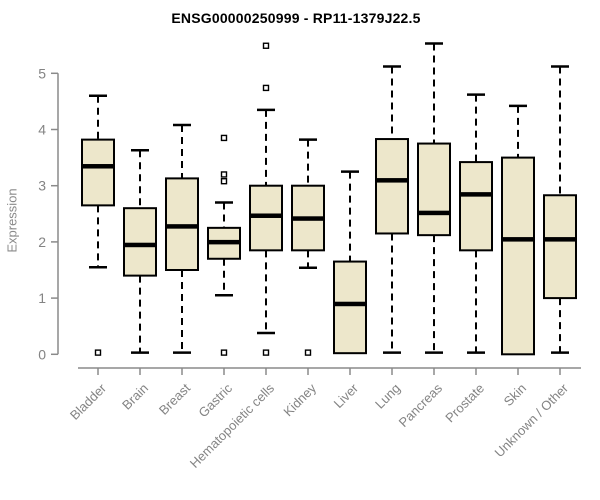  Describe the element at coordinates (174, 398) in the screenshot. I see `x-tick-label: Breast` at that location.